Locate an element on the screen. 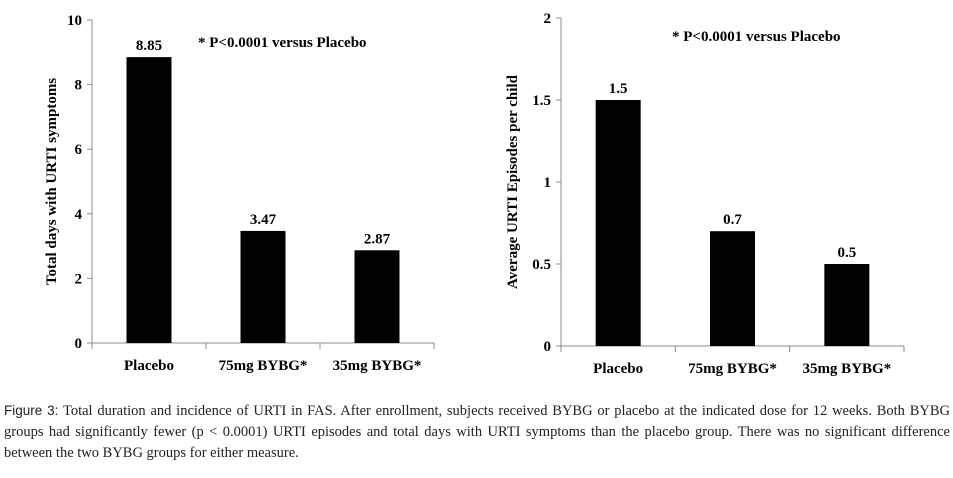  data-label: 3.47 is located at coordinates (263, 220).